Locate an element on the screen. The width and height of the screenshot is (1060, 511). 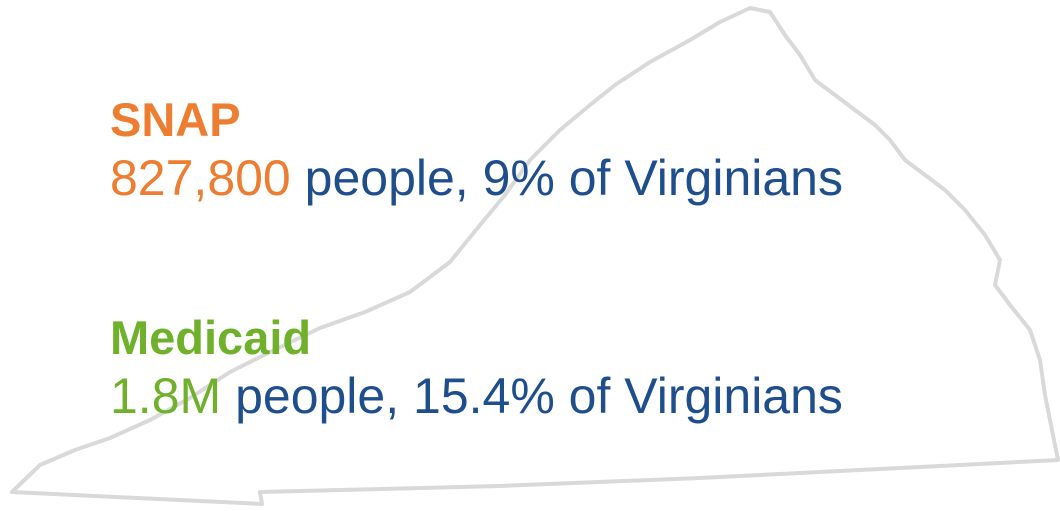
stat-number: 827,800 is located at coordinates (200, 178).